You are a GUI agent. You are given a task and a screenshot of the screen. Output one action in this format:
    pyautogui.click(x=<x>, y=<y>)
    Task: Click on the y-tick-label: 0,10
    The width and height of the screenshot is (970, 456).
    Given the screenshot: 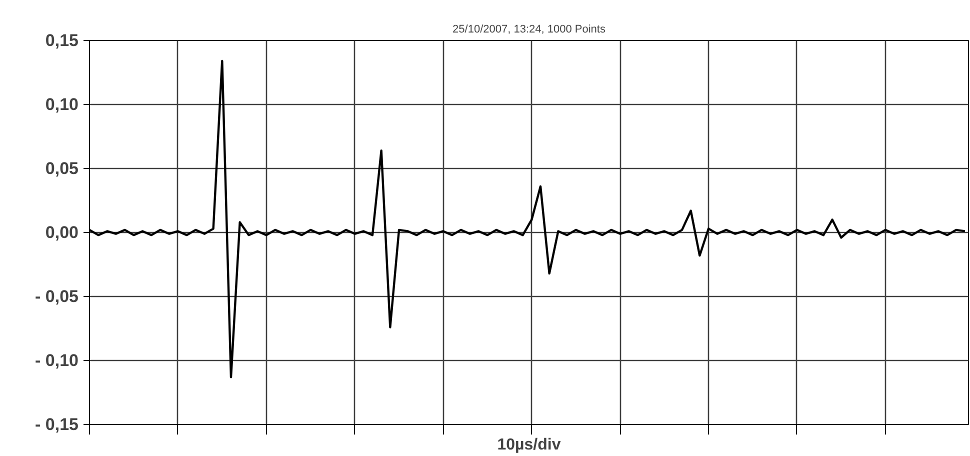 What is the action you would take?
    pyautogui.click(x=62, y=104)
    